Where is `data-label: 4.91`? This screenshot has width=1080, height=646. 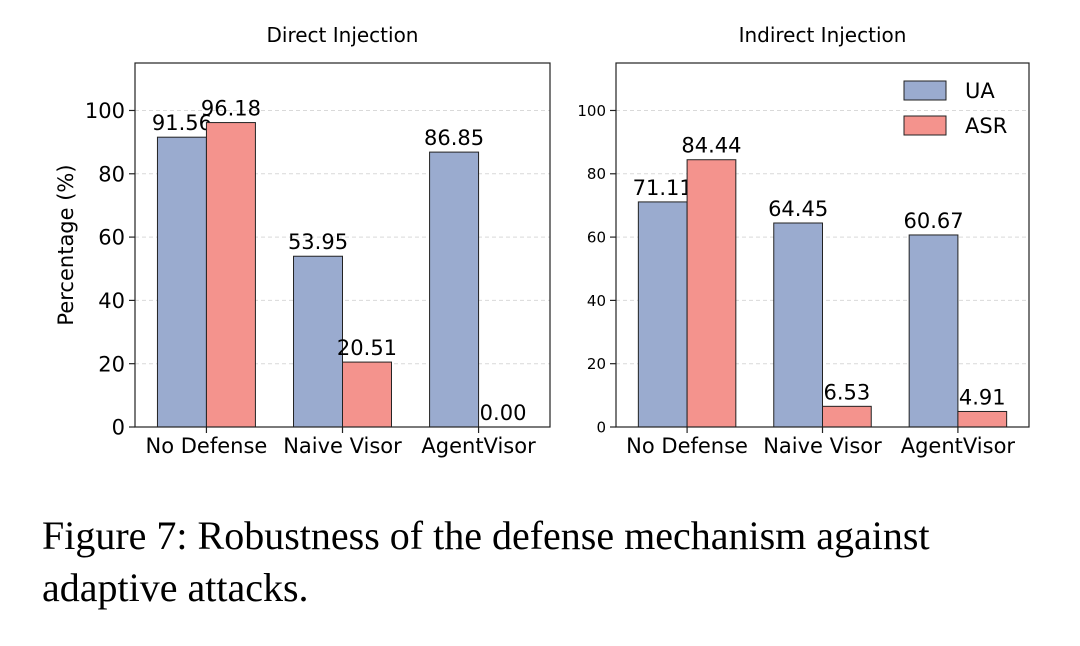
data-label: 4.91 is located at coordinates (982, 397).